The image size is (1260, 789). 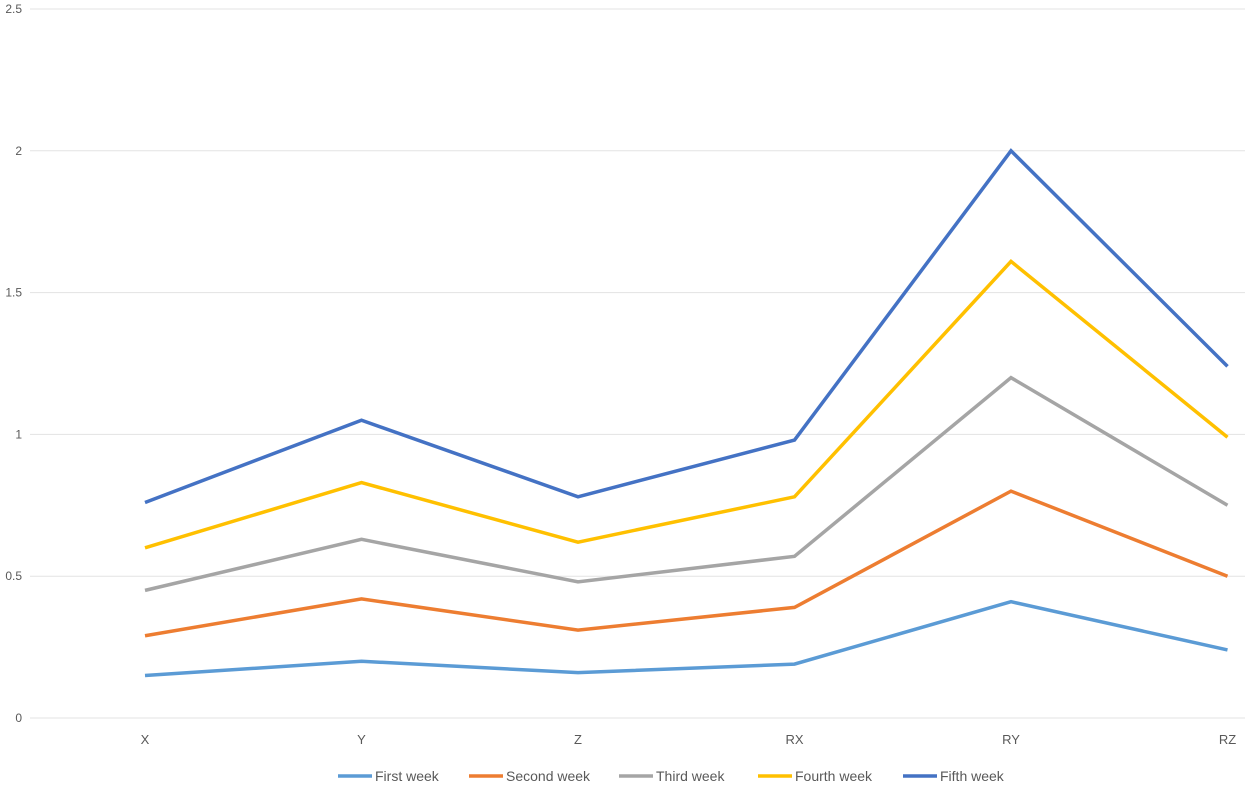 I want to click on y-tick-label: 0.5, so click(x=13, y=576).